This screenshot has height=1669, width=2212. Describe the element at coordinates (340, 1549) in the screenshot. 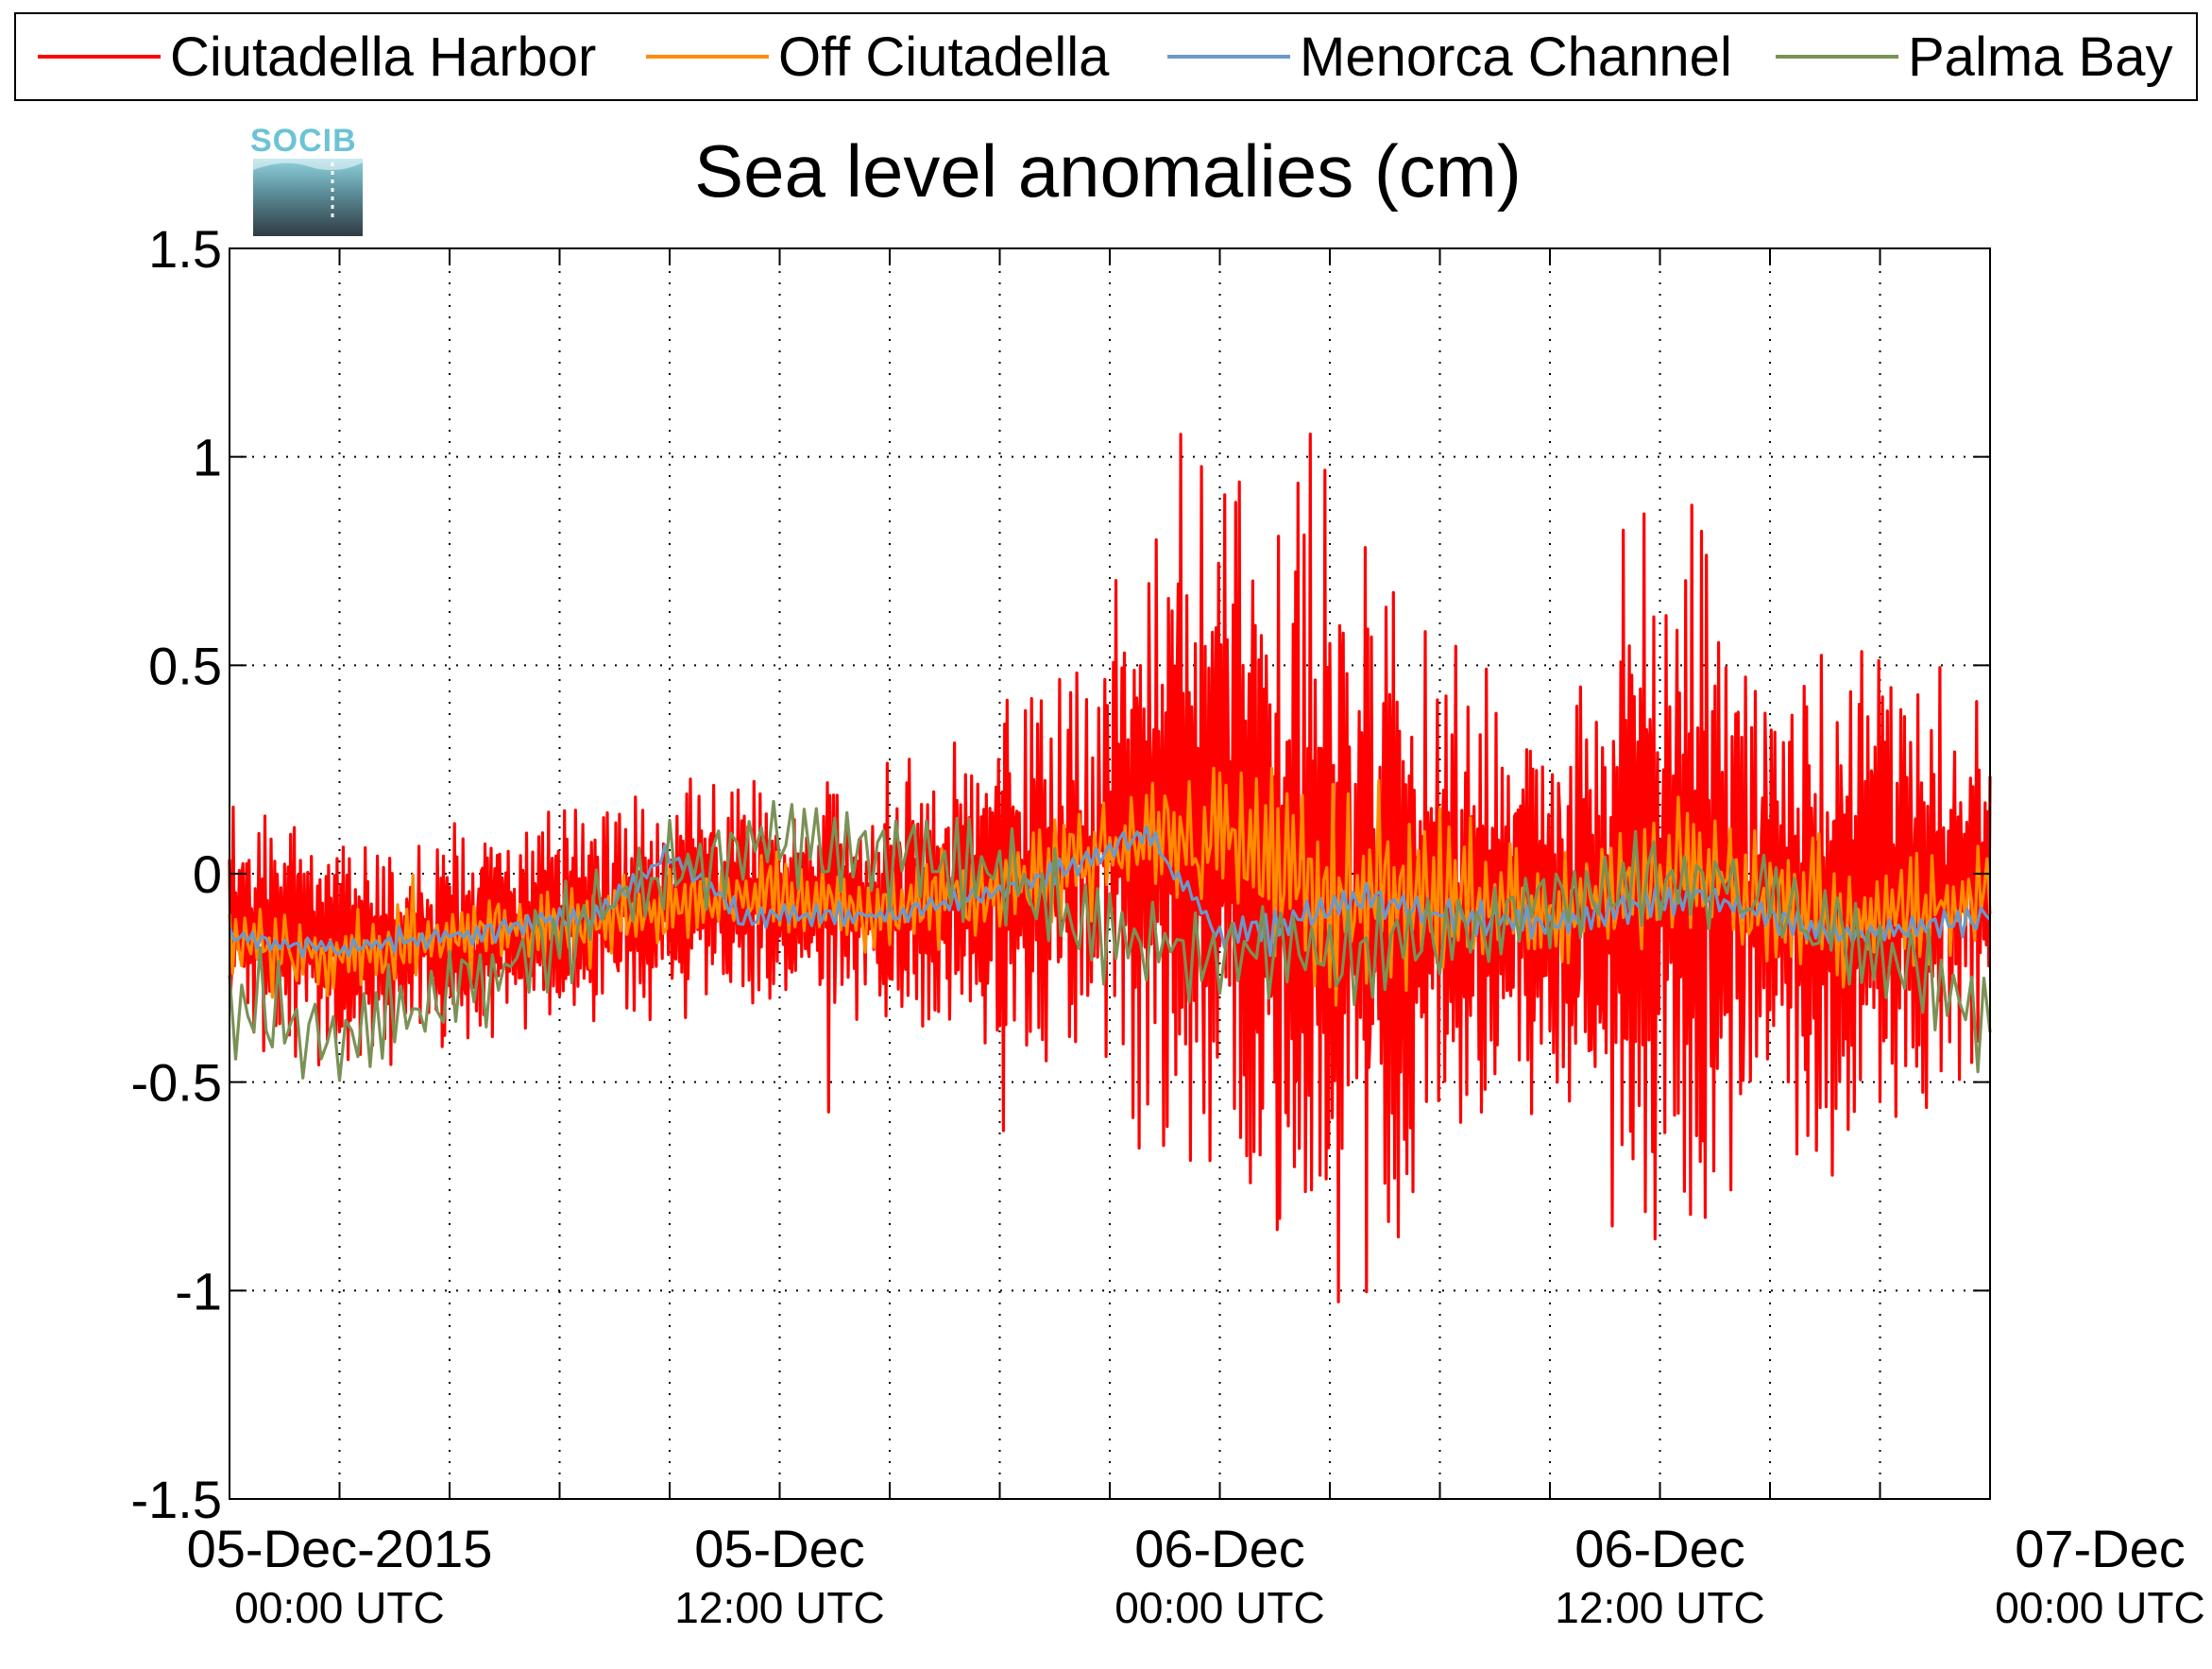

I see `x-tick-date-label: 05-Dec-2015` at that location.